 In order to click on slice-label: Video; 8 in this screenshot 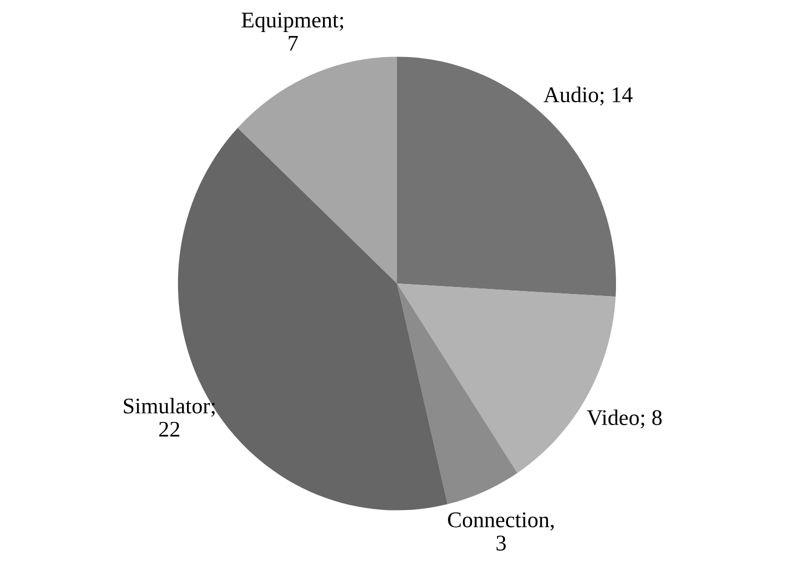, I will do `click(624, 419)`.